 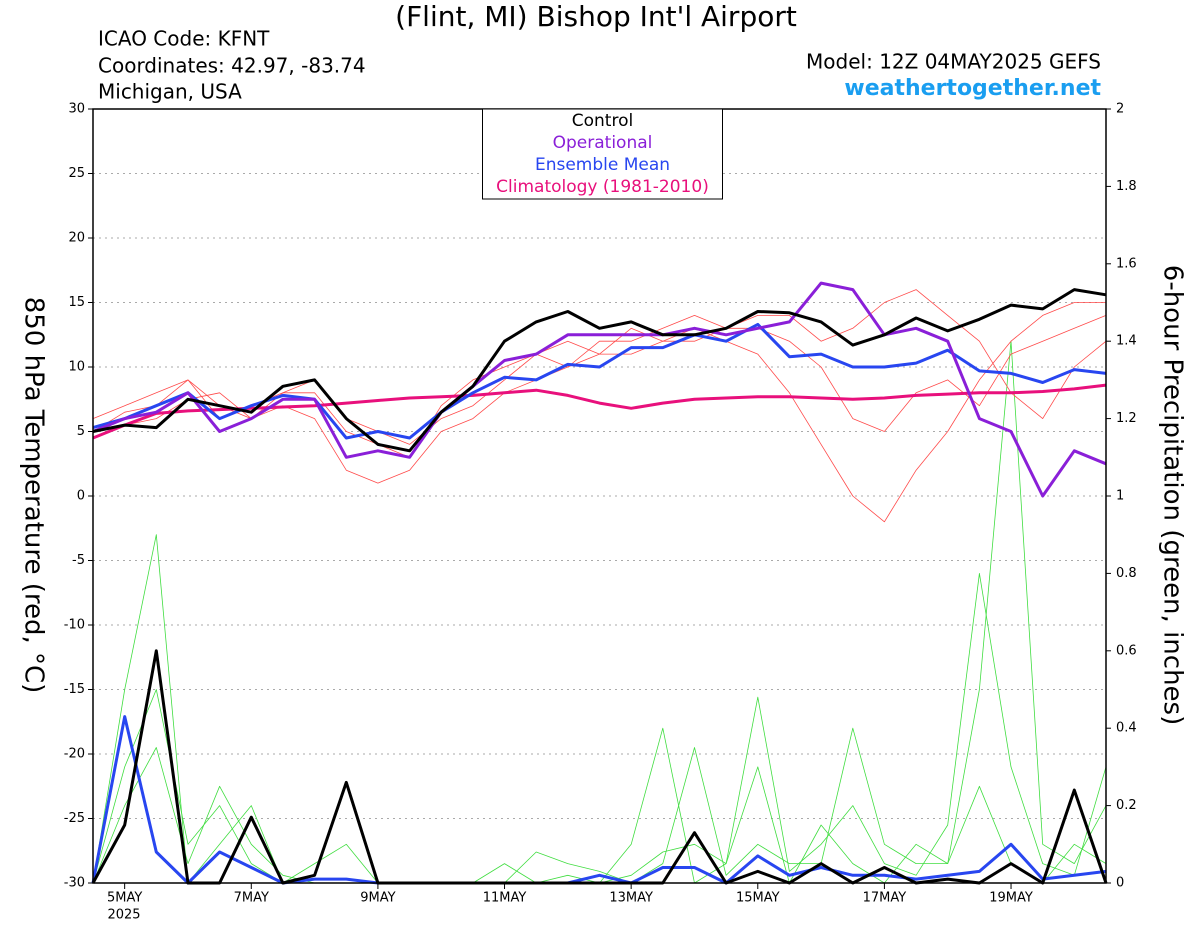 I want to click on y-tick-label: -25, so click(x=74, y=818).